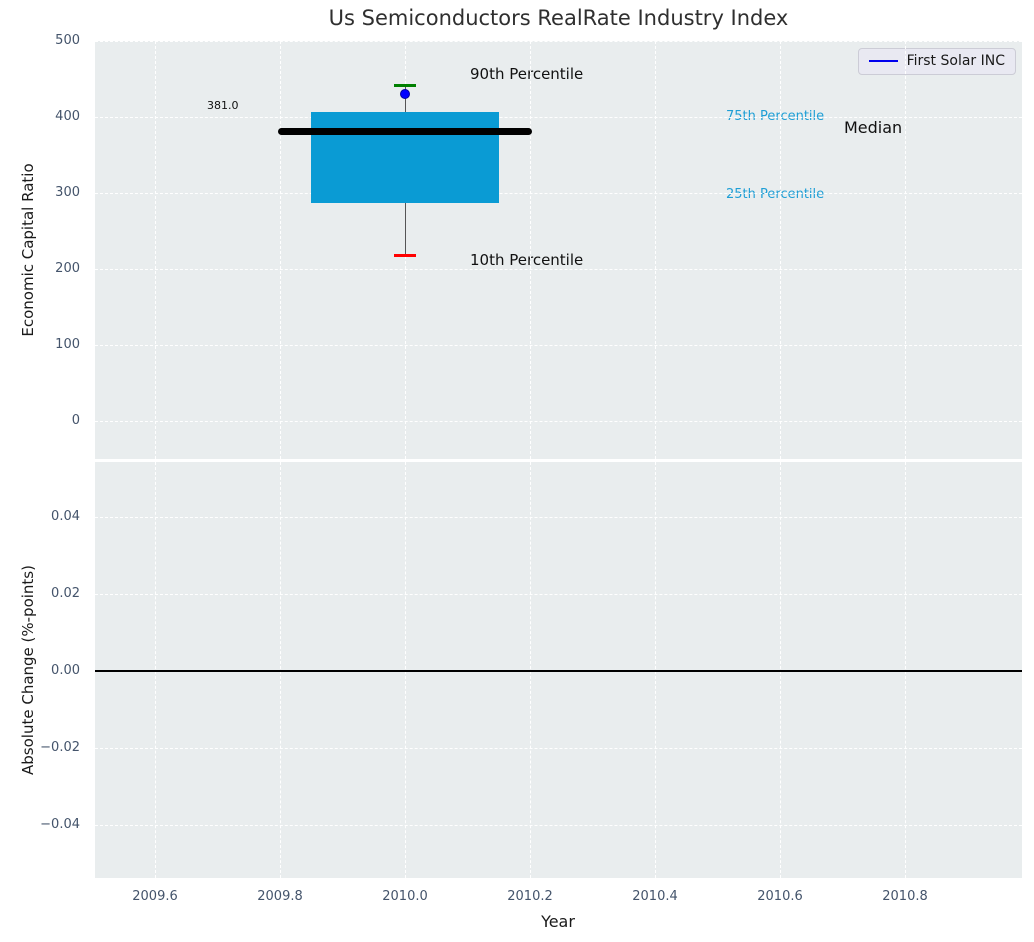  What do you see at coordinates (67, 268) in the screenshot?
I see `top-y-tick-label: 200` at bounding box center [67, 268].